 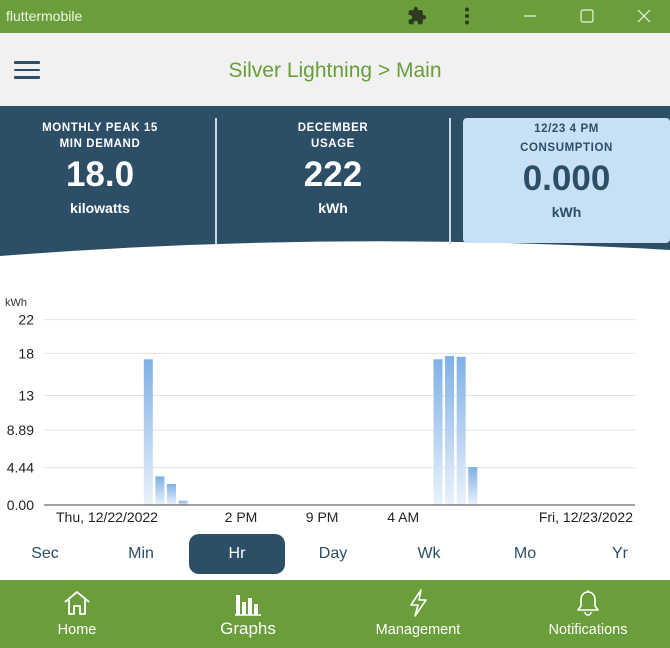 I want to click on range-tab-wk: Wk, so click(x=429, y=553).